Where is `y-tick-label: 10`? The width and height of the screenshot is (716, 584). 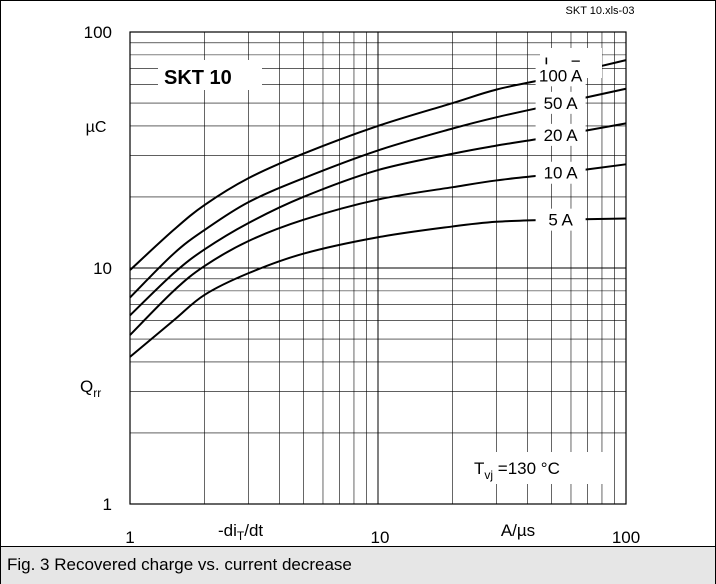 y-tick-label: 10 is located at coordinates (102, 268).